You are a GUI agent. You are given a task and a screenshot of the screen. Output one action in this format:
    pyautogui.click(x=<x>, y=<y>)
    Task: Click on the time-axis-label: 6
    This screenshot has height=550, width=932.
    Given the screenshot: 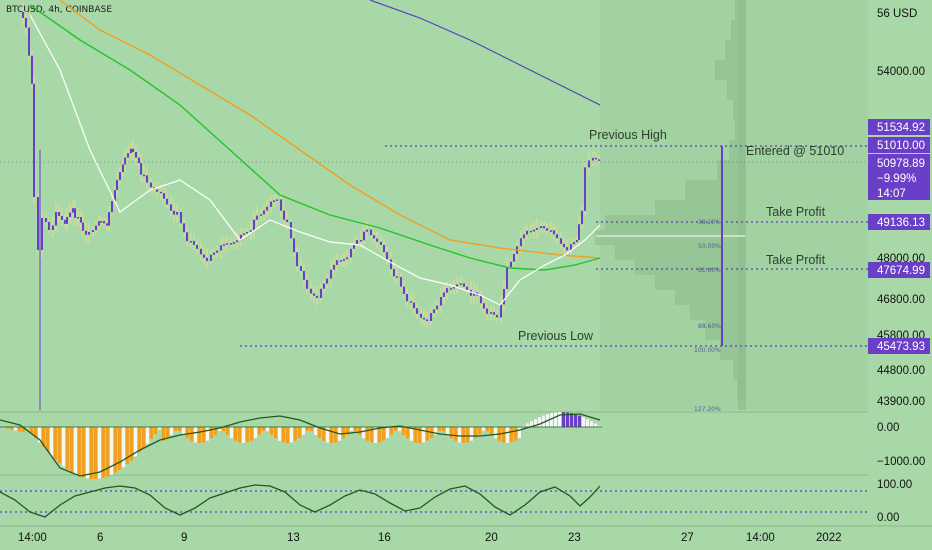 What is the action you would take?
    pyautogui.click(x=100, y=538)
    